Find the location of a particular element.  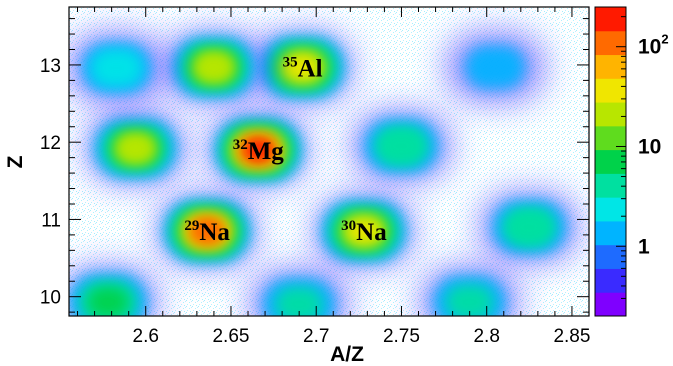

x-axis-title: A/Z is located at coordinates (347, 354).